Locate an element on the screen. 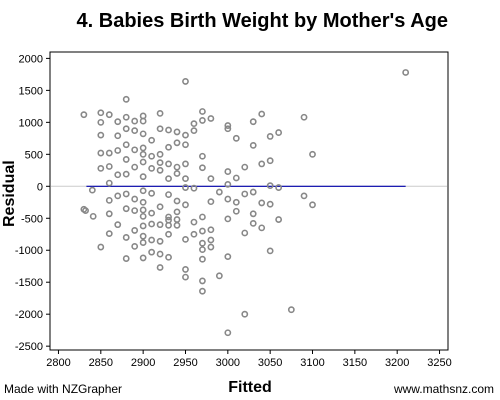  y-tick-label: -500 is located at coordinates (32, 219).